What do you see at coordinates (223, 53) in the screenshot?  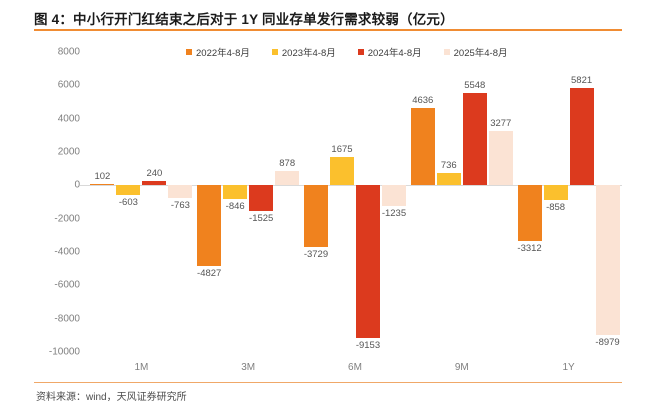 I see `legend-item-label: 2022年4-8月` at bounding box center [223, 53].